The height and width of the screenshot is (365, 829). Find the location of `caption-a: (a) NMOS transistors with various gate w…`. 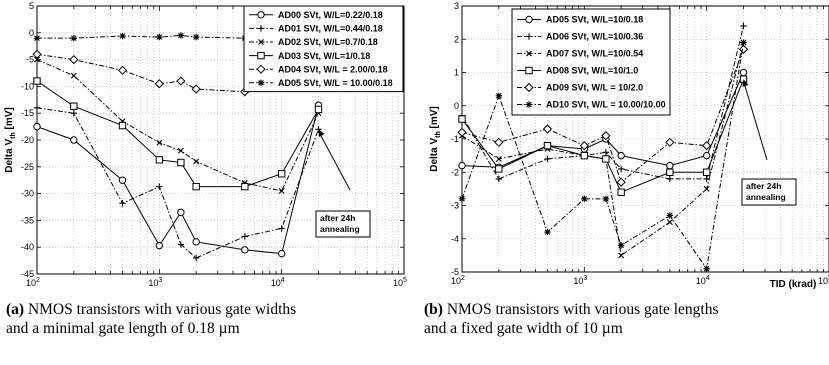

caption-a: (a) NMOS transistors with various gate w… is located at coordinates (208, 319).